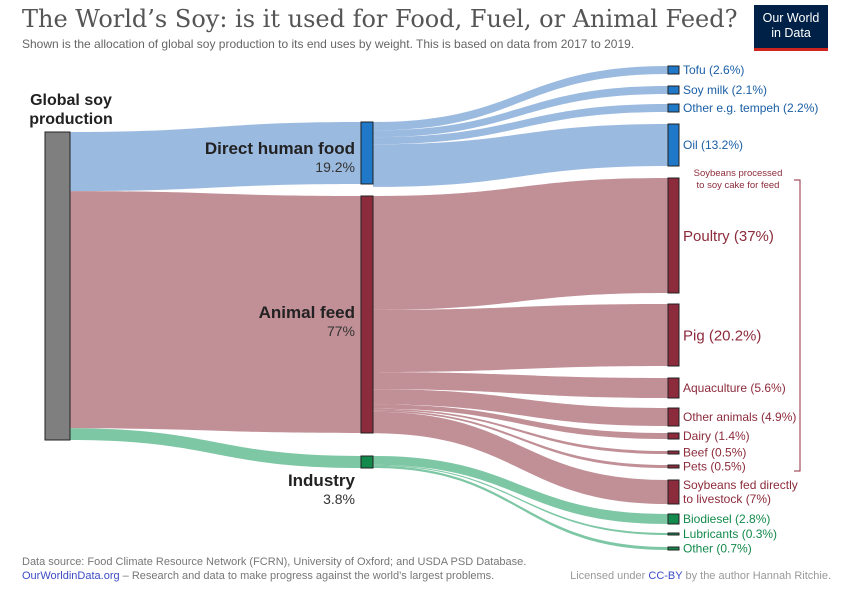  I want to click on use-label-12: Biodiesel (2.8%), so click(726, 519).